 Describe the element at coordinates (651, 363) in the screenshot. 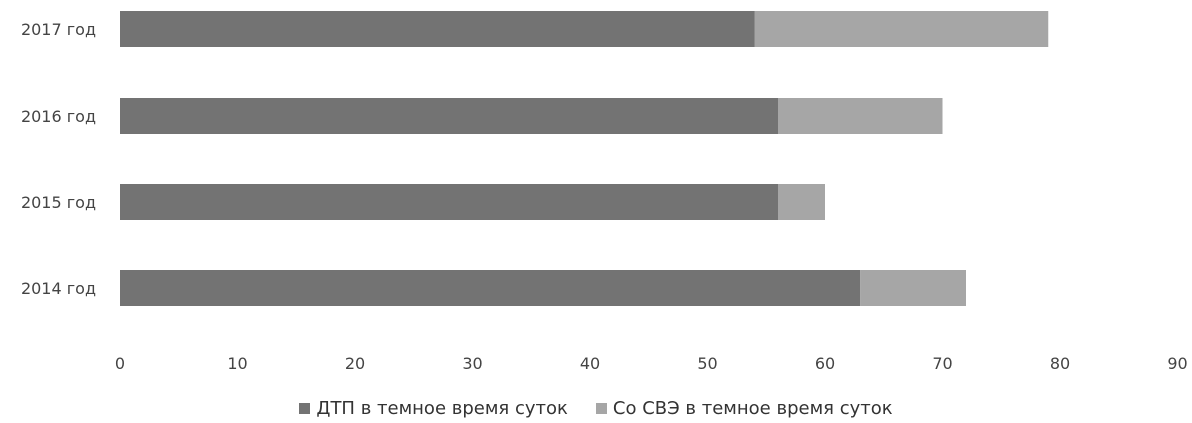

I see `x-axis-tick-labels: 0 10 20 30 40 50 60 70 80 90` at that location.